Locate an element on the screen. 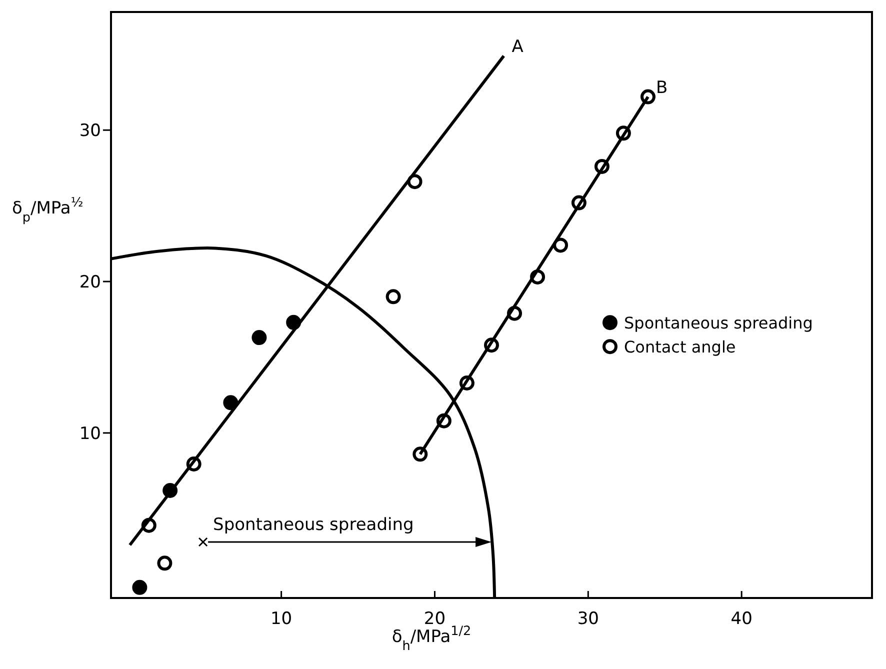 This screenshot has height=669, width=886. y-tick-label: 10 is located at coordinates (90, 434).